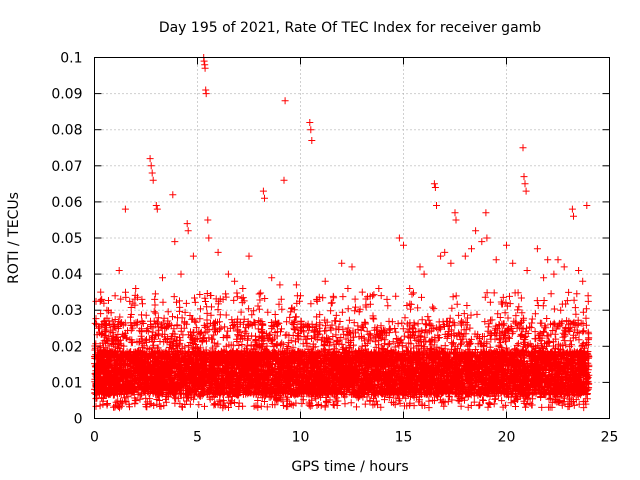 This screenshot has height=480, width=640. Describe the element at coordinates (507, 438) in the screenshot. I see `x-tick-label: 20` at that location.